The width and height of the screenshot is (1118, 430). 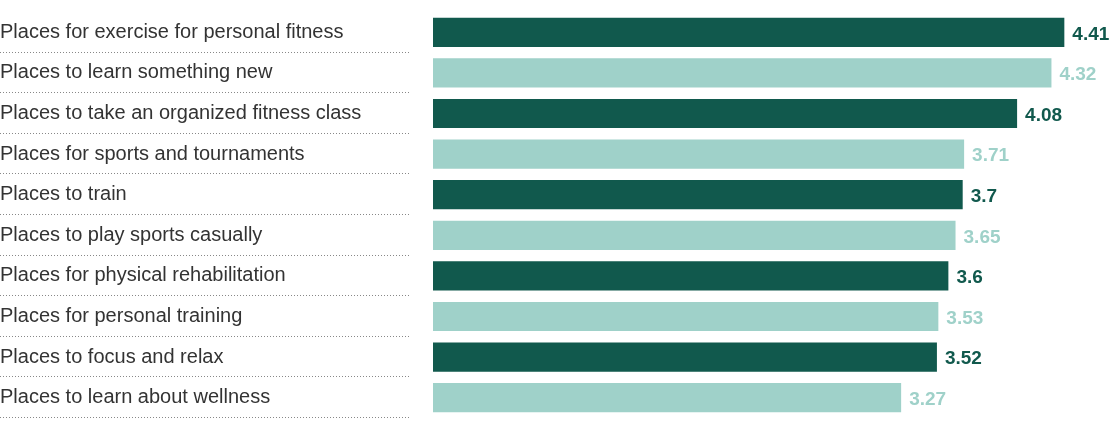 I want to click on y-tick-label: Places for personal training, so click(x=121, y=315).